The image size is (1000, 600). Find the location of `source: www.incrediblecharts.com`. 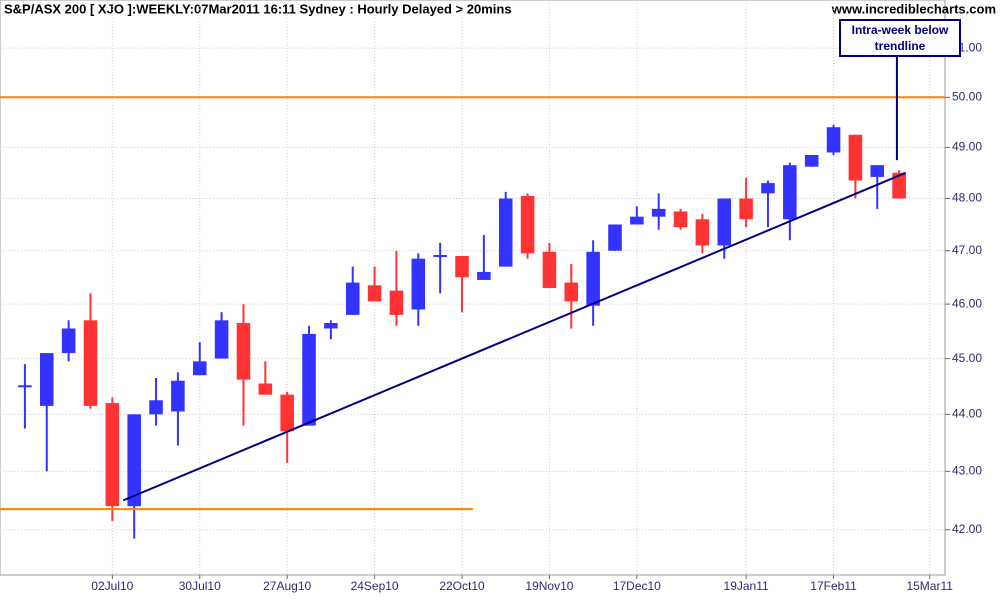

source: www.incrediblecharts.com is located at coordinates (913, 8).